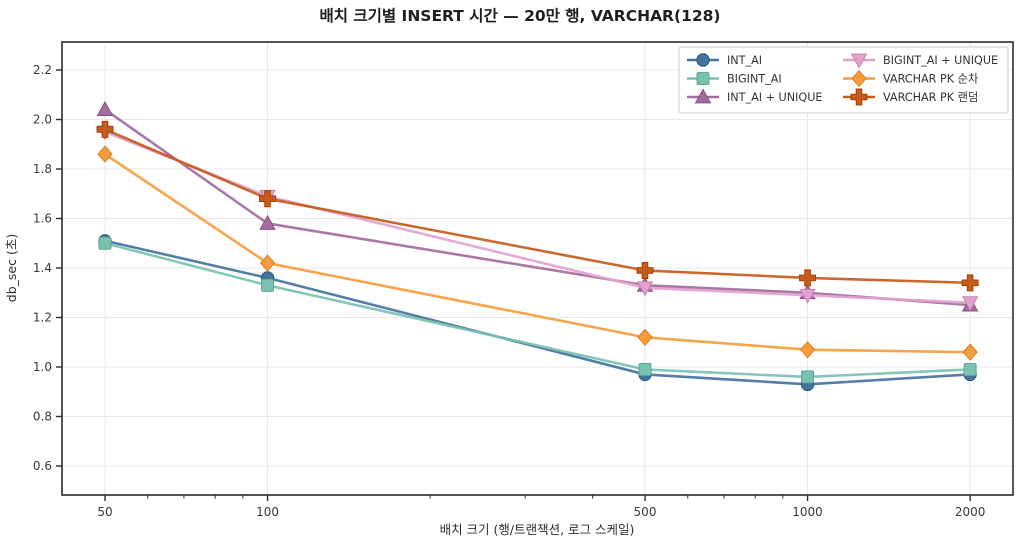 This screenshot has height=551, width=1024. I want to click on legend-entry: INT_AI, so click(724, 60).